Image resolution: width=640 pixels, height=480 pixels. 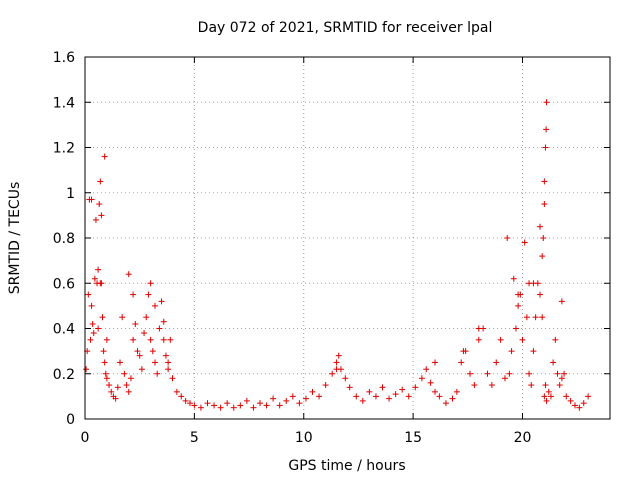 I want to click on y-tick-label: 1, so click(x=70, y=194).